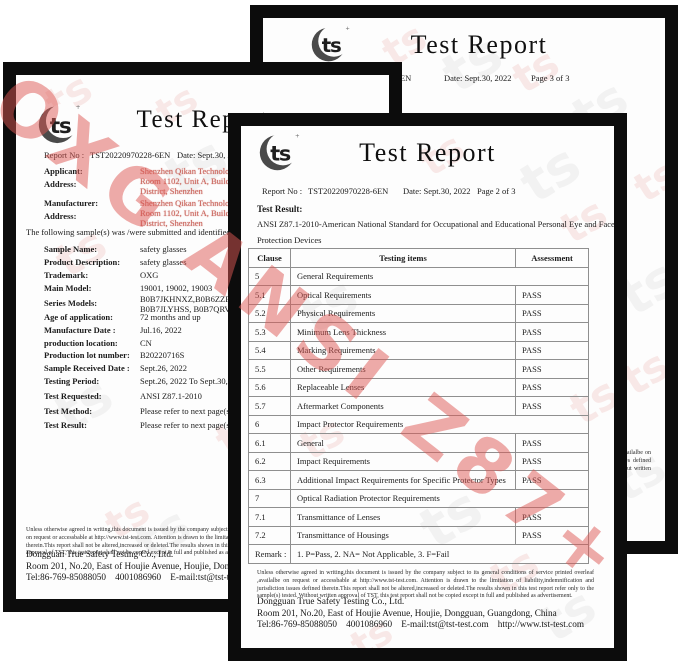  What do you see at coordinates (403, 443) in the screenshot?
I see `cell-testing-item: General` at bounding box center [403, 443].